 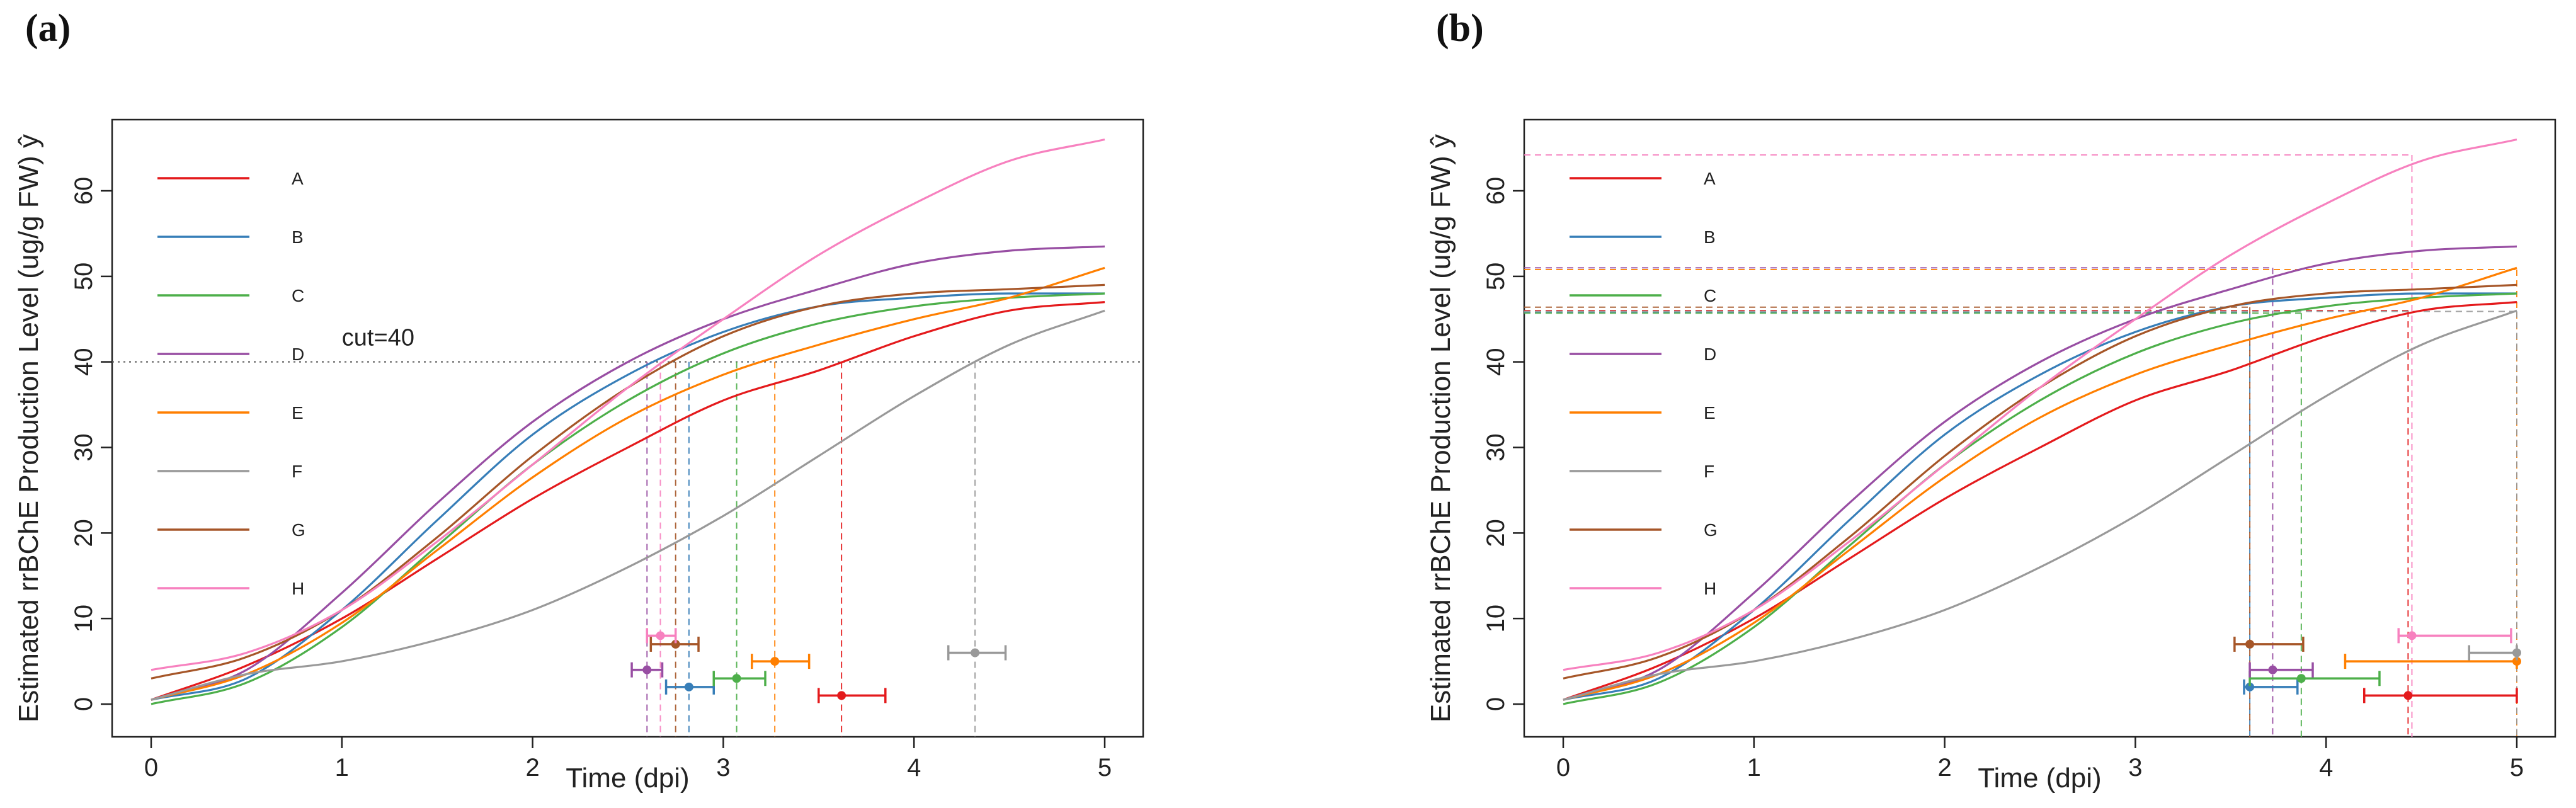 What do you see at coordinates (378, 338) in the screenshot?
I see `cut-annotation: cut=40` at bounding box center [378, 338].